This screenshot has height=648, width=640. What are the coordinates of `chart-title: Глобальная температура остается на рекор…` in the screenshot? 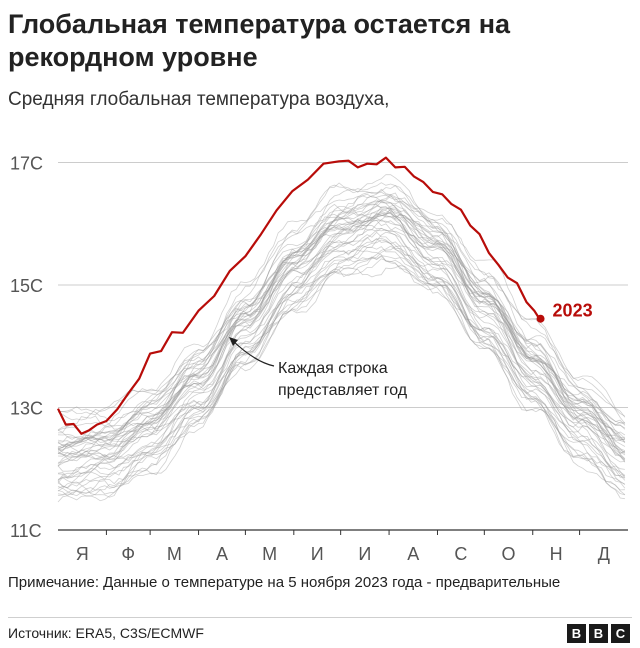 It's located at (259, 40).